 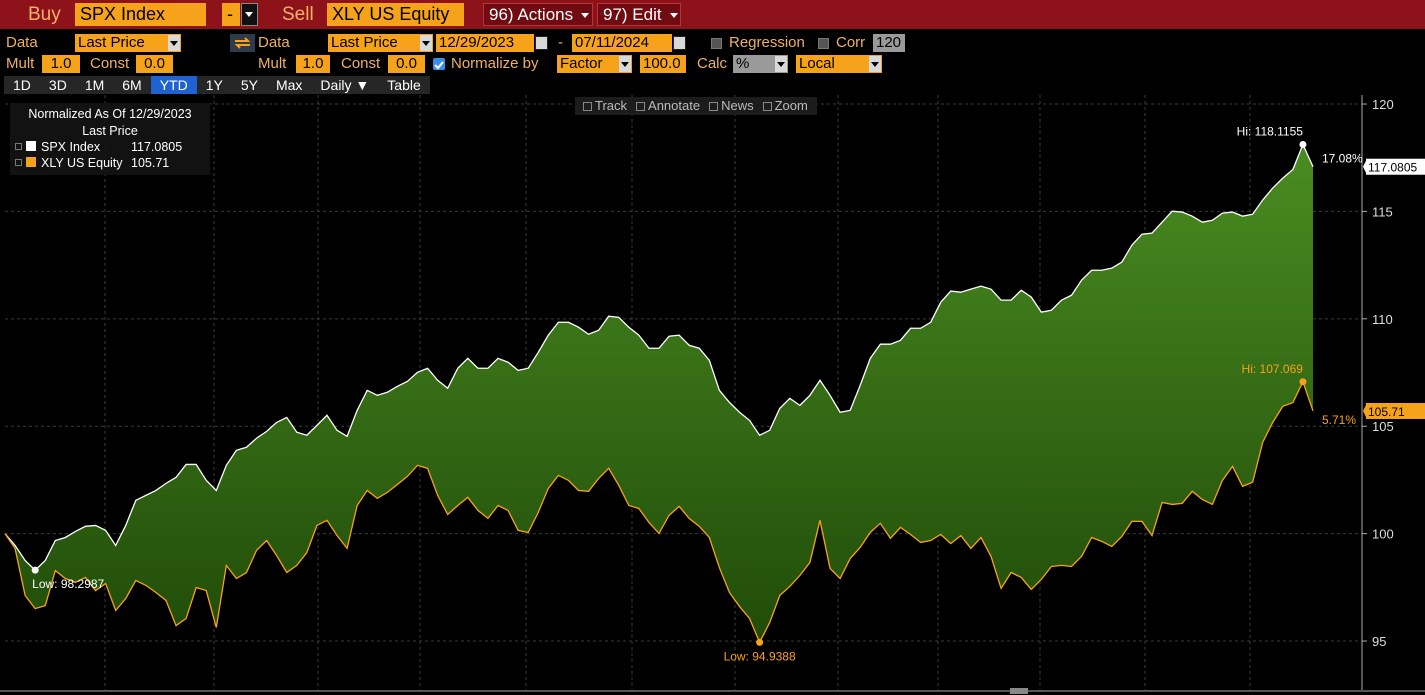 I want to click on actions-button: 96) Actions, so click(x=538, y=14).